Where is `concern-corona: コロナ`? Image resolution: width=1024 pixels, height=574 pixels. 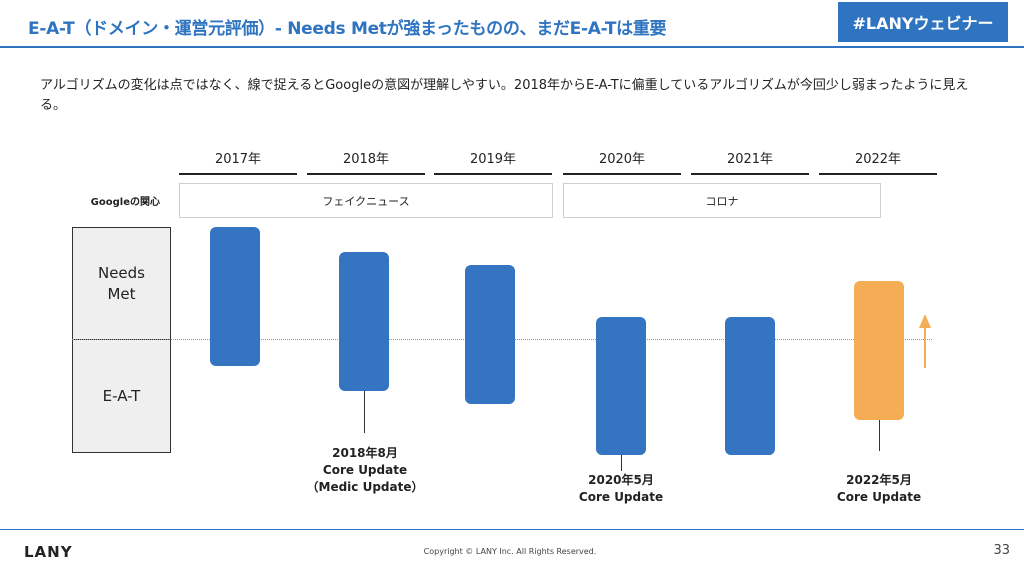 concern-corona: コロナ is located at coordinates (722, 200).